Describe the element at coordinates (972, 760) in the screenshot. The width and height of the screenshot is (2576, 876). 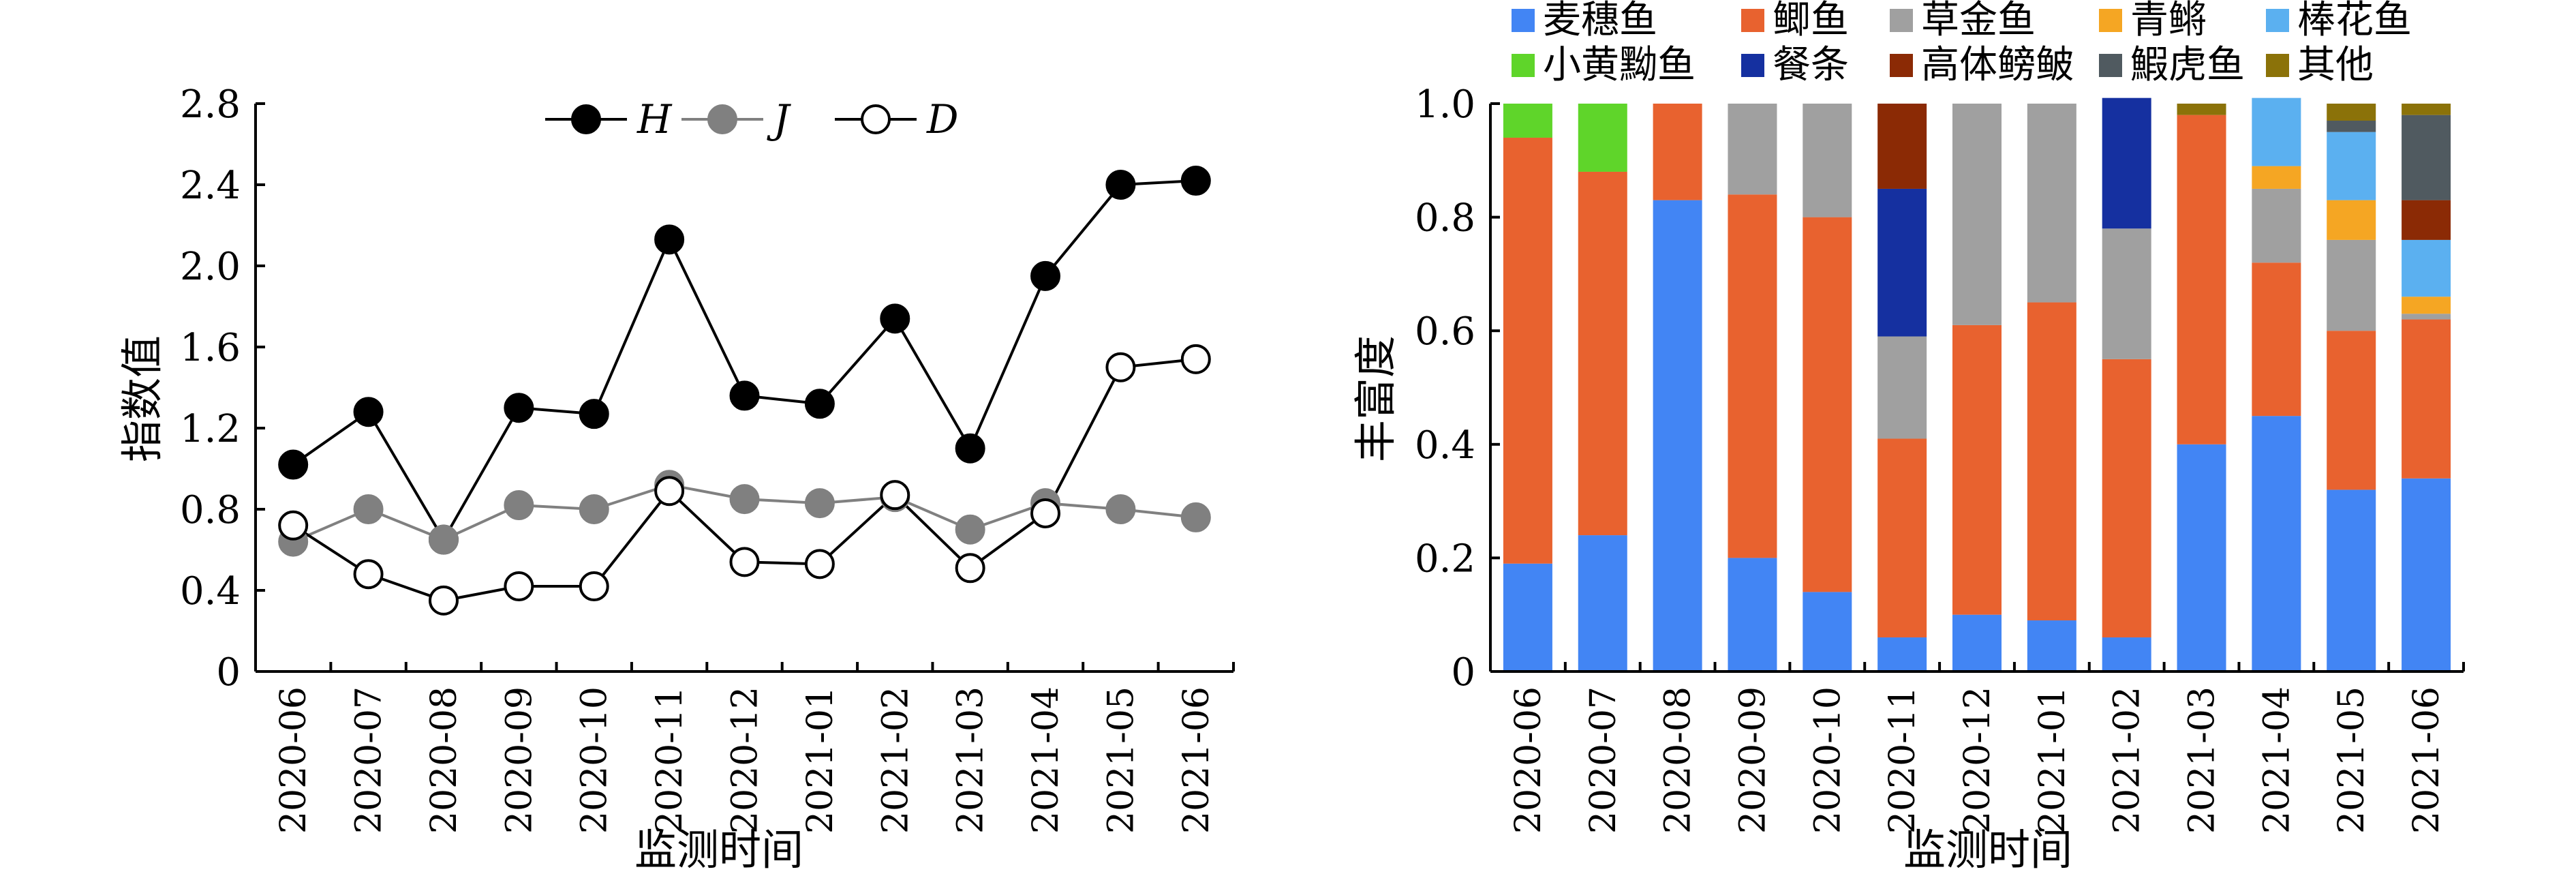
I see `left-x-tick-label: 2021-03` at that location.